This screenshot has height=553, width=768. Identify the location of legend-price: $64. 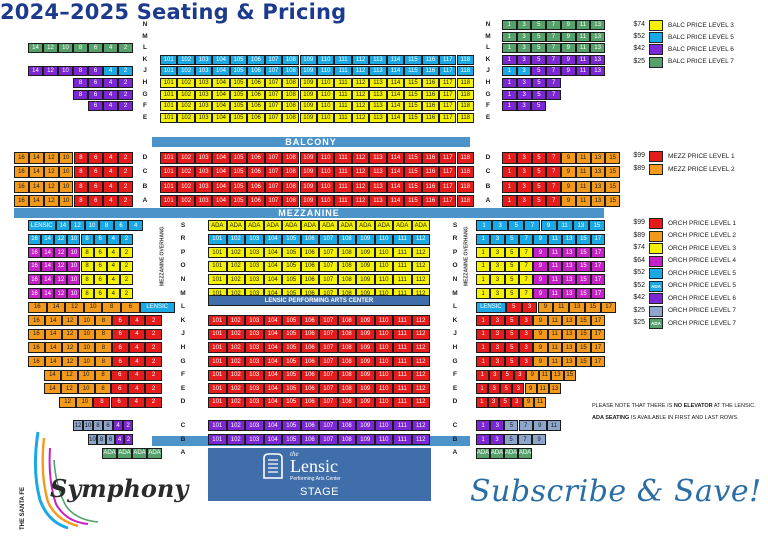
(639, 260).